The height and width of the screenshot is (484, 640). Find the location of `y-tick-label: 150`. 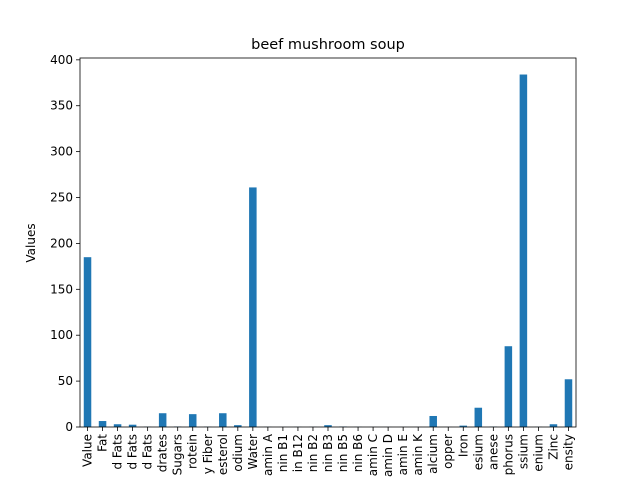

y-tick-label: 150 is located at coordinates (61, 289).